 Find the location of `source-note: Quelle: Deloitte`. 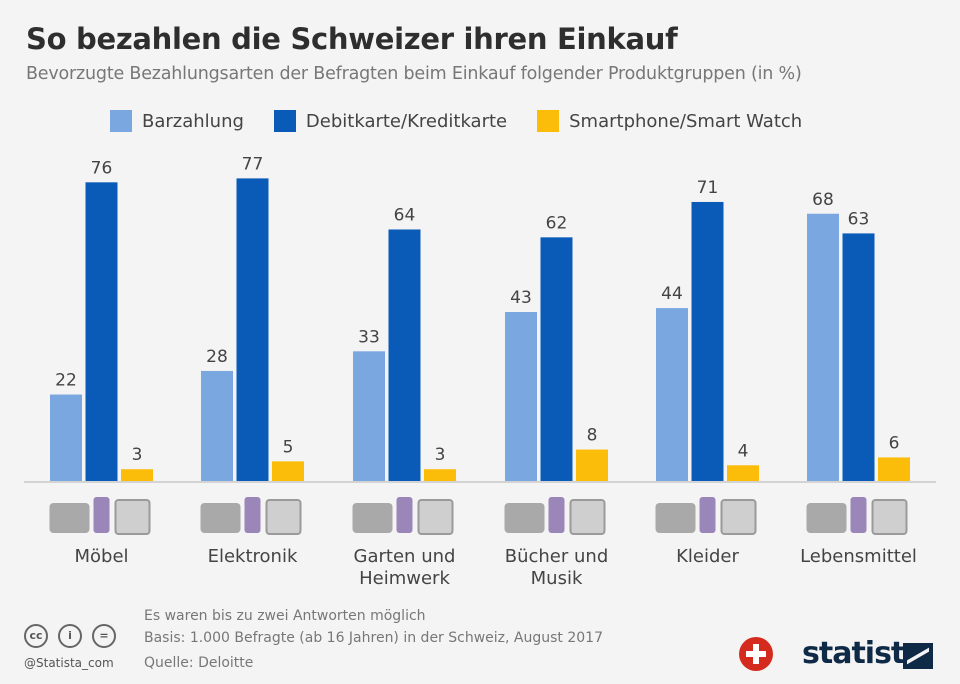

source-note: Quelle: Deloitte is located at coordinates (199, 663).